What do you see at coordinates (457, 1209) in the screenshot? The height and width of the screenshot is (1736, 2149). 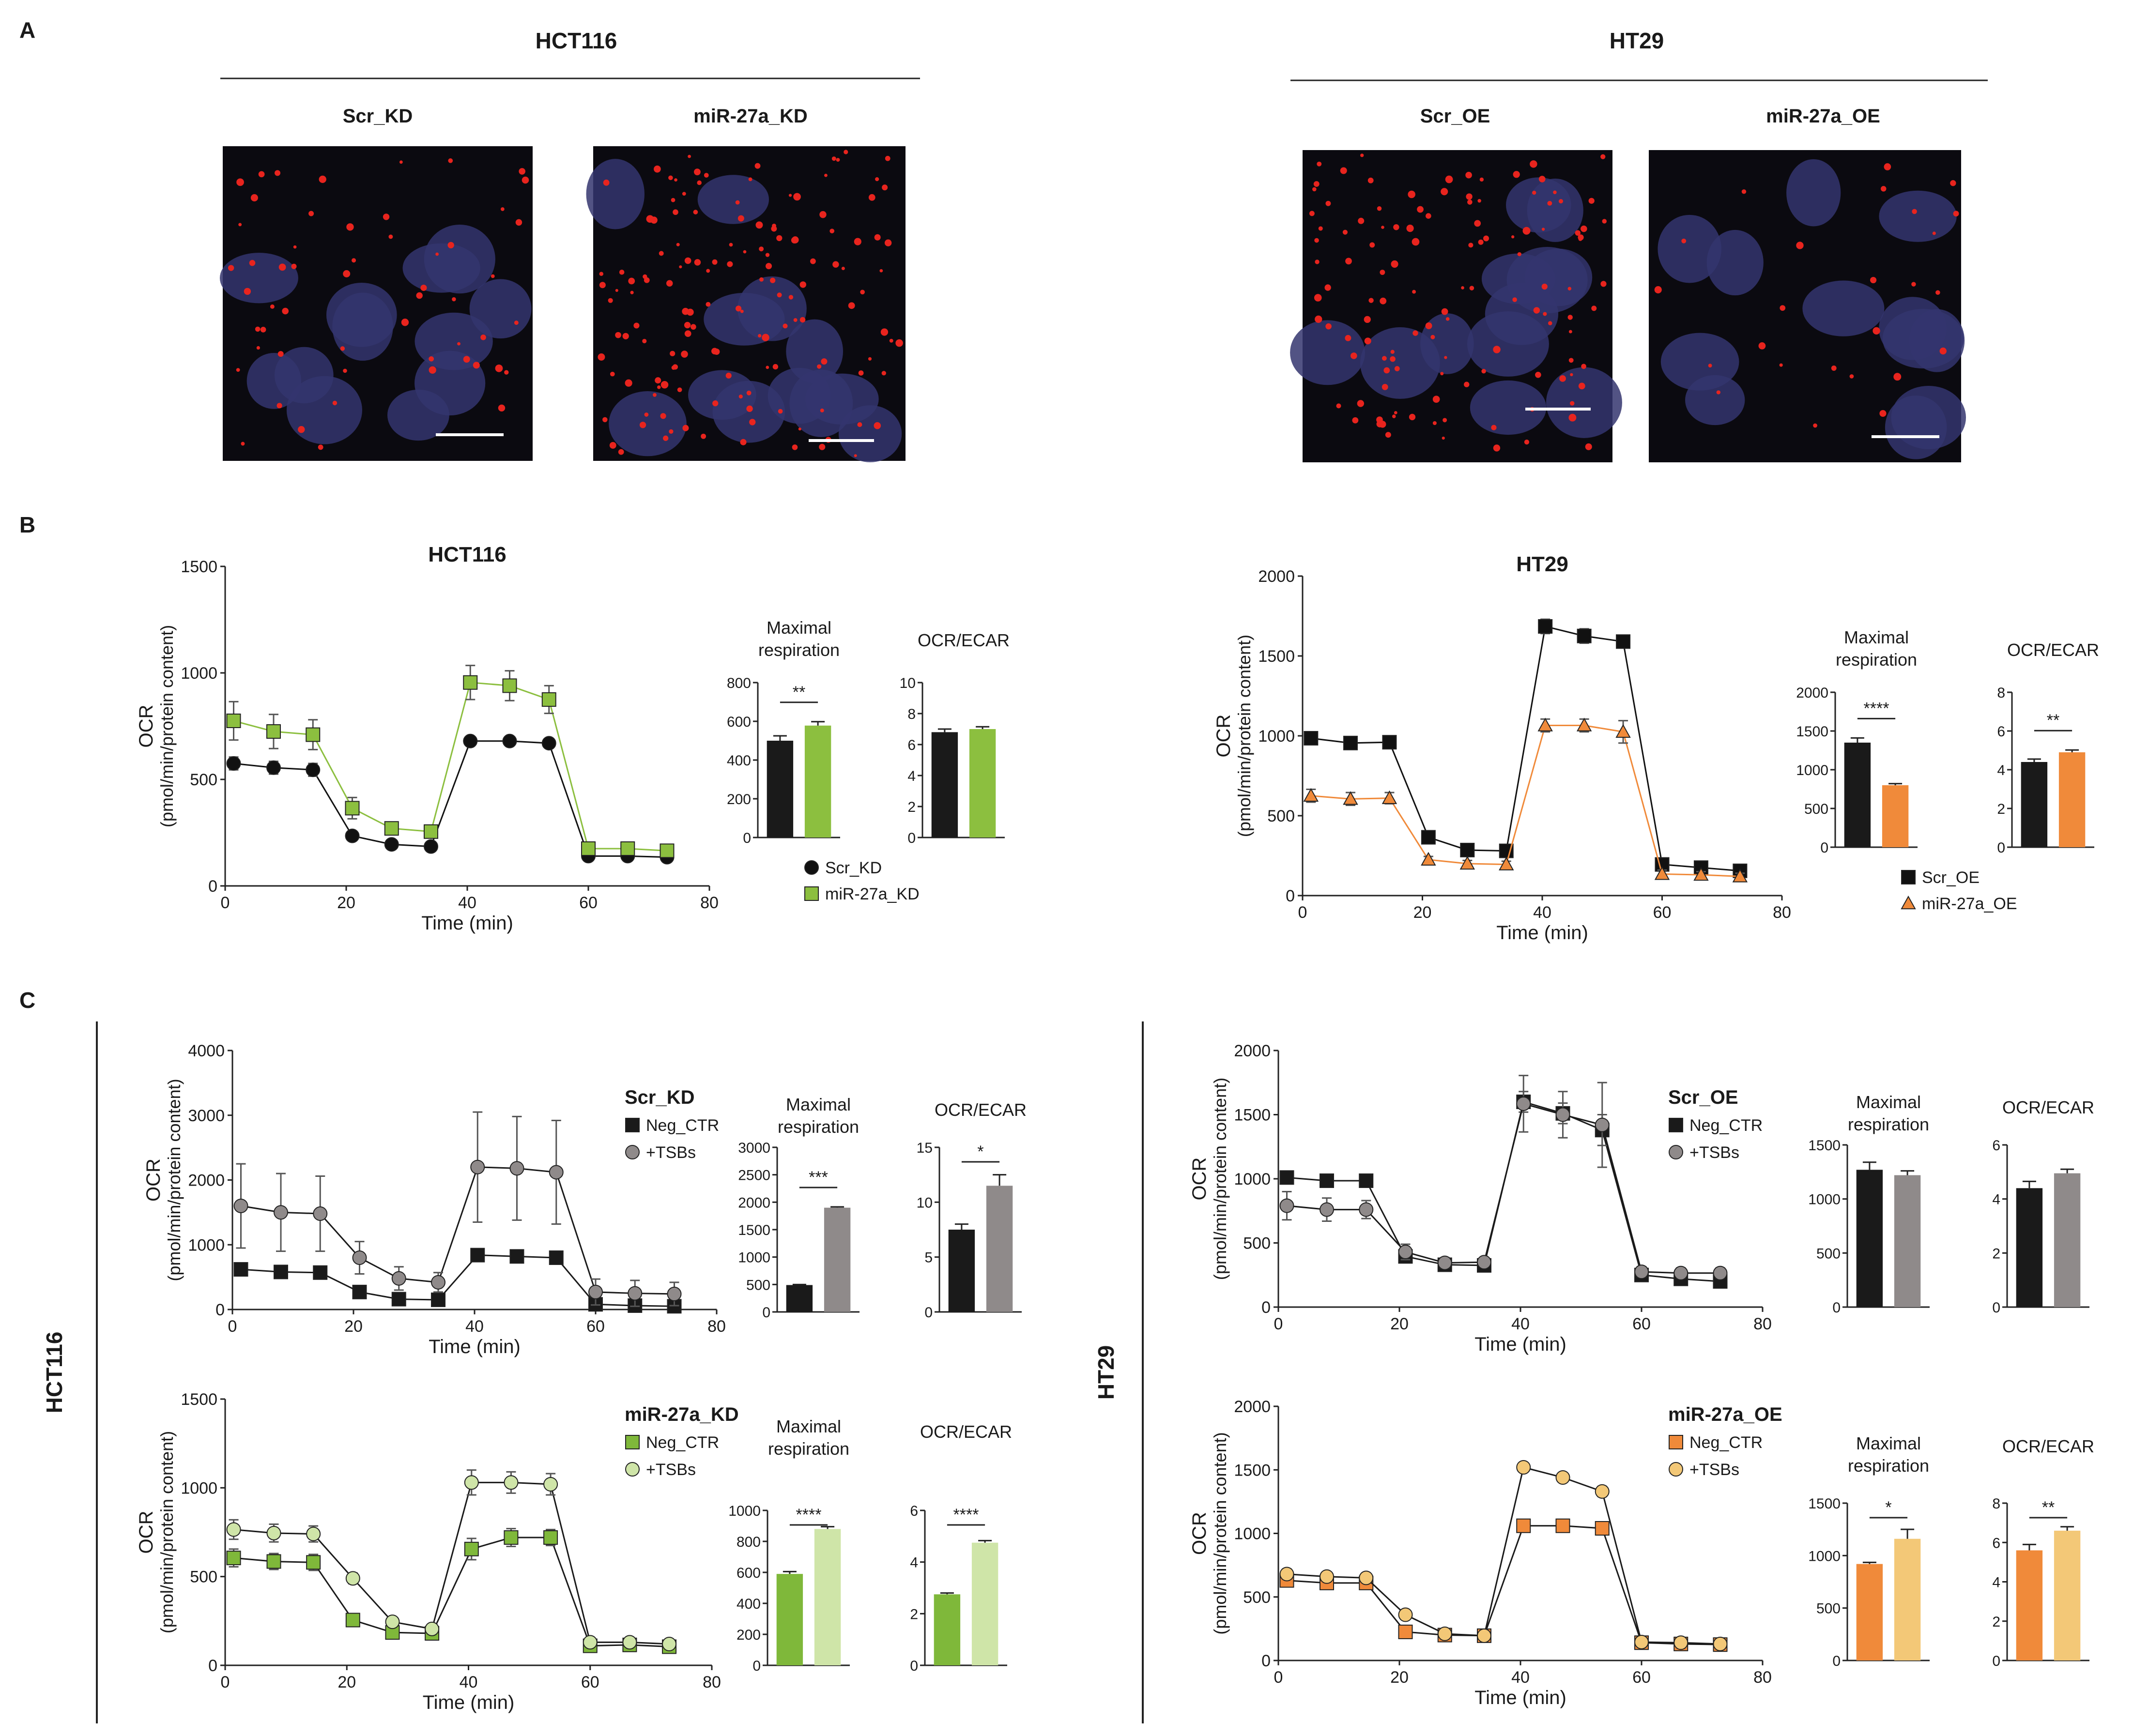 I see `series-+TSBs` at bounding box center [457, 1209].